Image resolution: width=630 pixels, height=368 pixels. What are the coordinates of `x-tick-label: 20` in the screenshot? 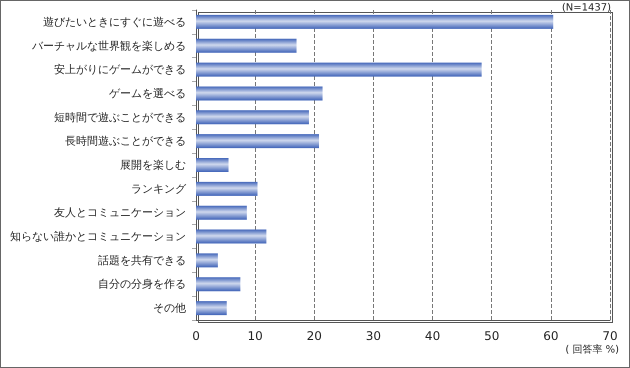 It's located at (314, 336).